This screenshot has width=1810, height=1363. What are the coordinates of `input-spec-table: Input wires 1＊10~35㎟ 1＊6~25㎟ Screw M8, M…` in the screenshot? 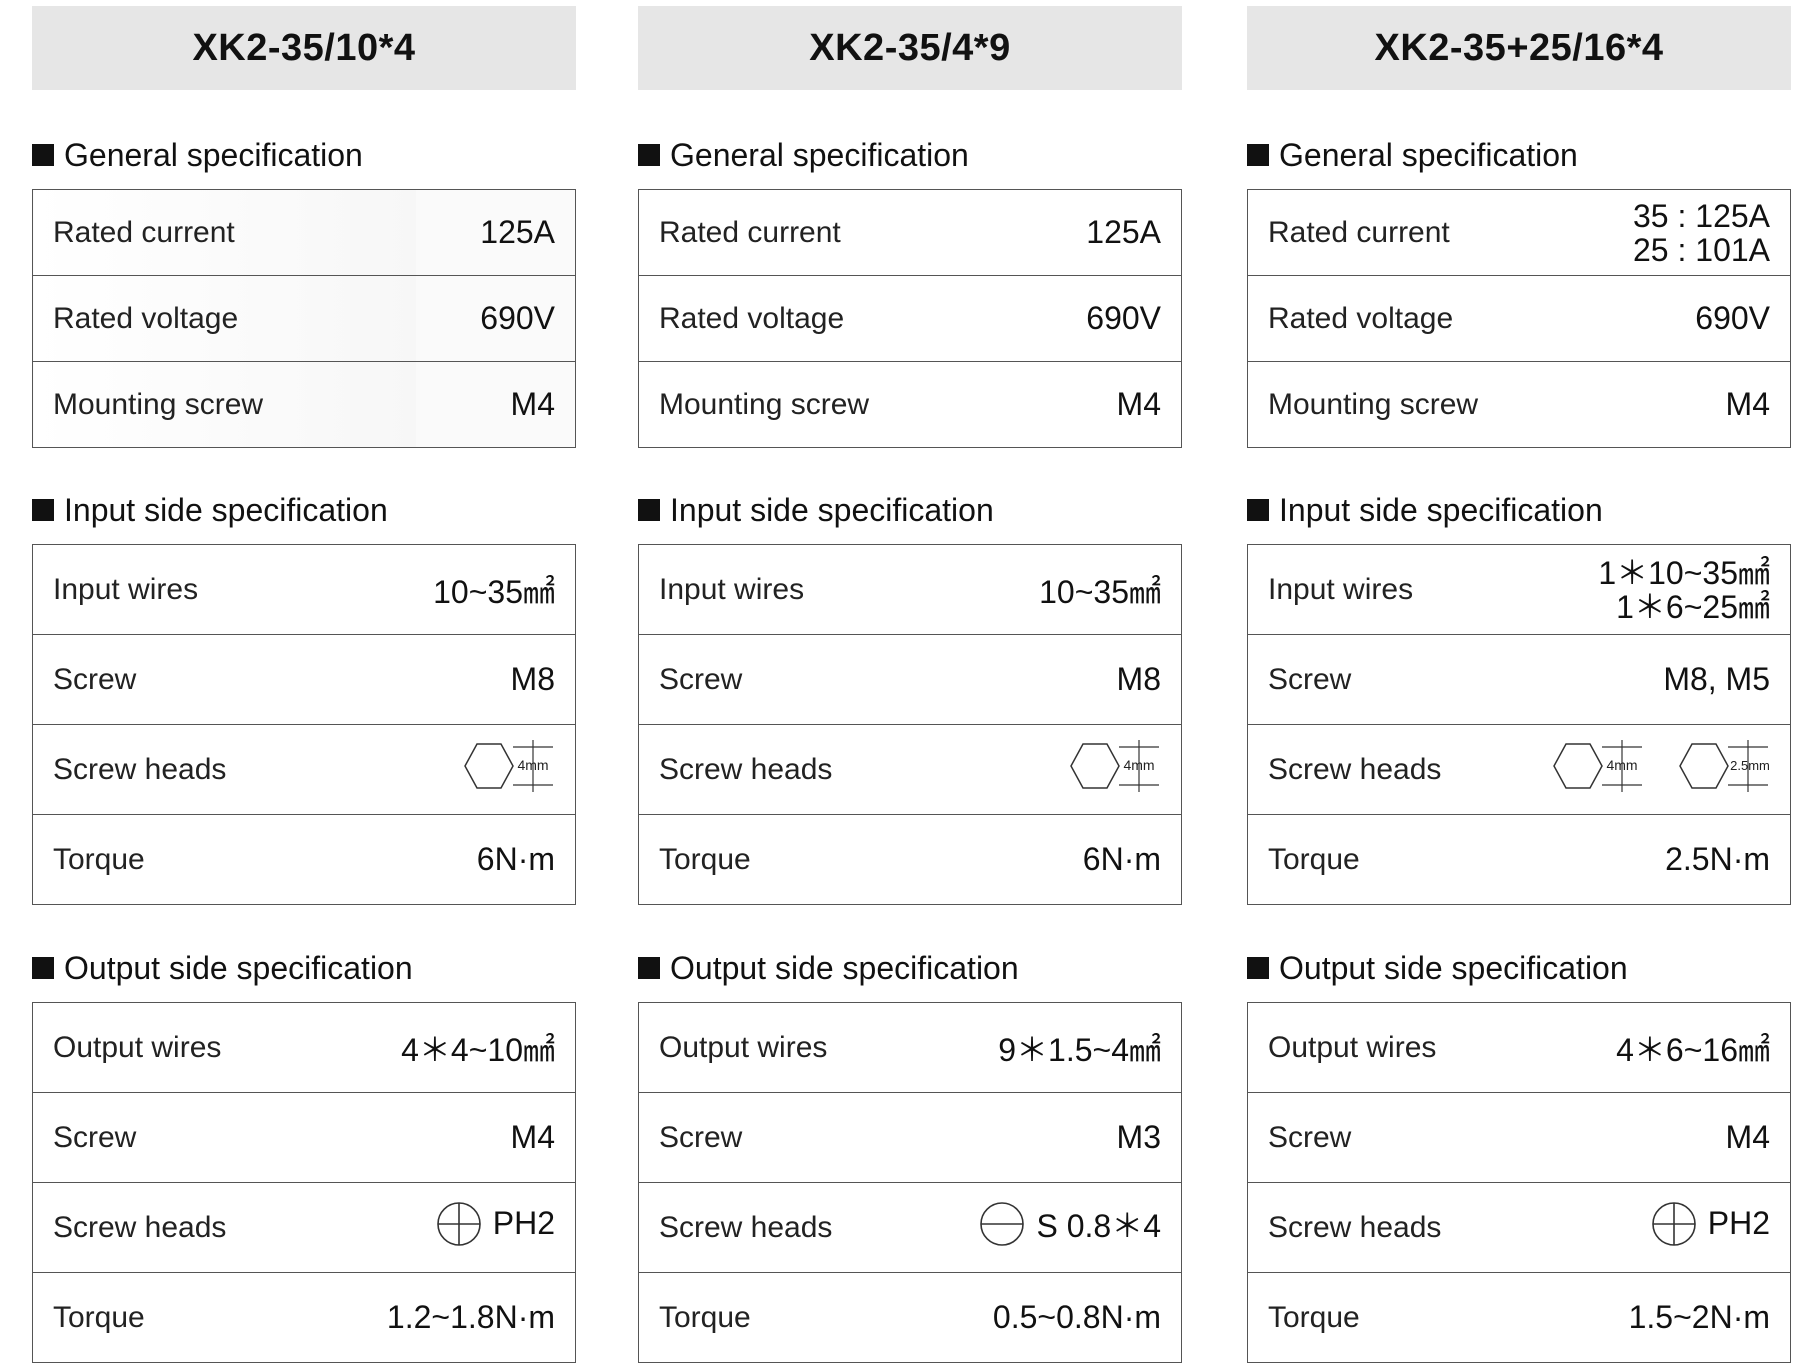 It's located at (1519, 724).